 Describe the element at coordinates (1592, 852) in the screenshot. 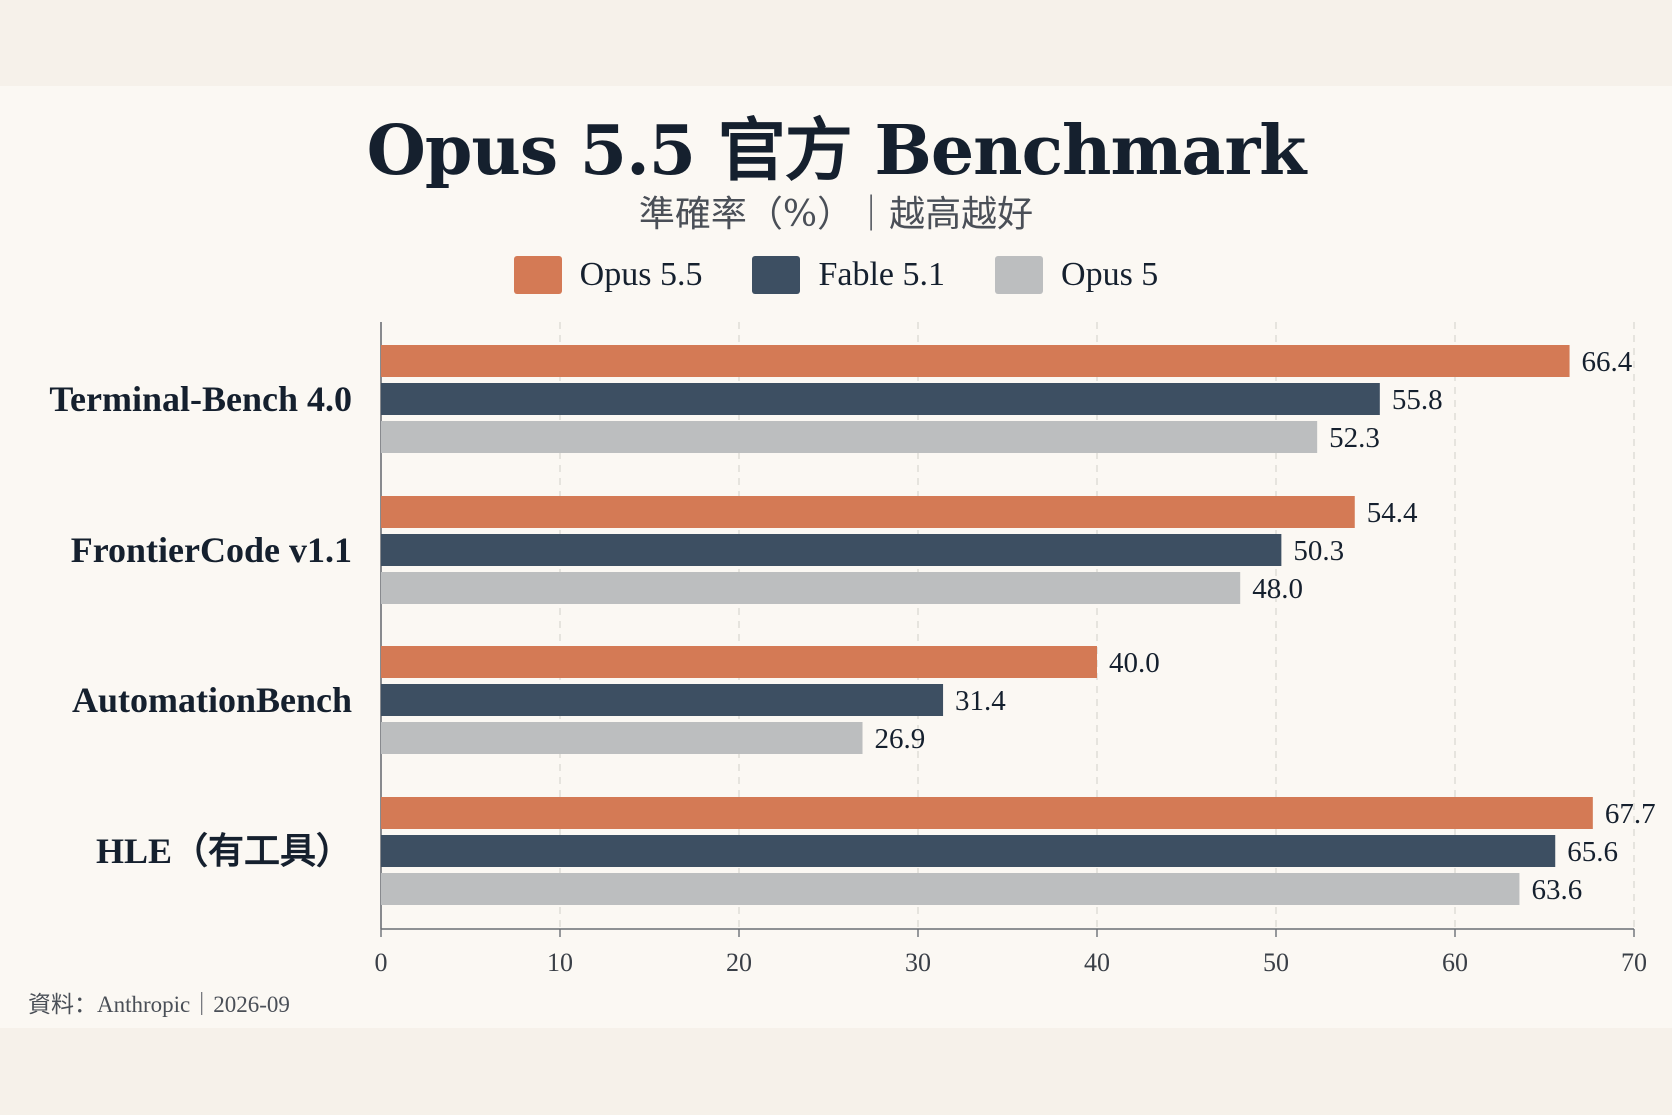

I see `bar-value-label: 65.6` at that location.